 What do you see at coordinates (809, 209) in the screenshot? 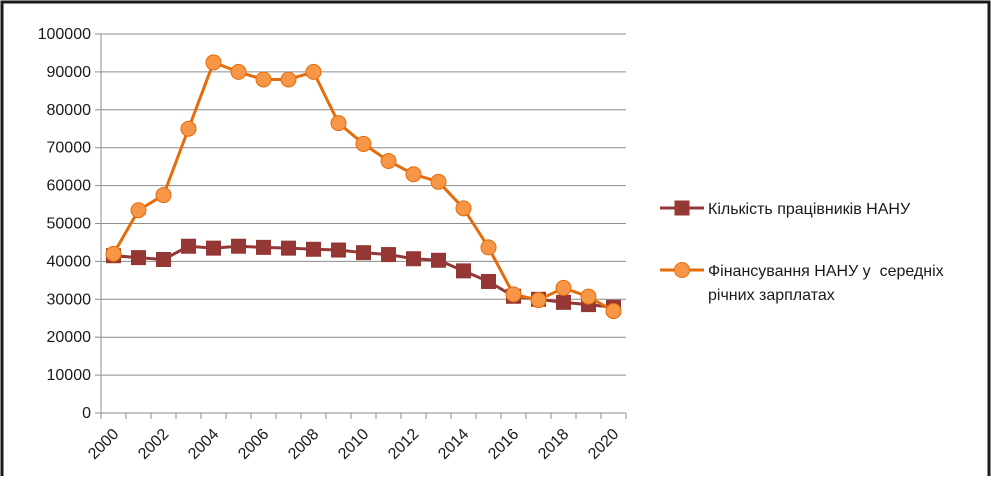
I see `legend-label: Кількість працівників НАНУ` at bounding box center [809, 209].